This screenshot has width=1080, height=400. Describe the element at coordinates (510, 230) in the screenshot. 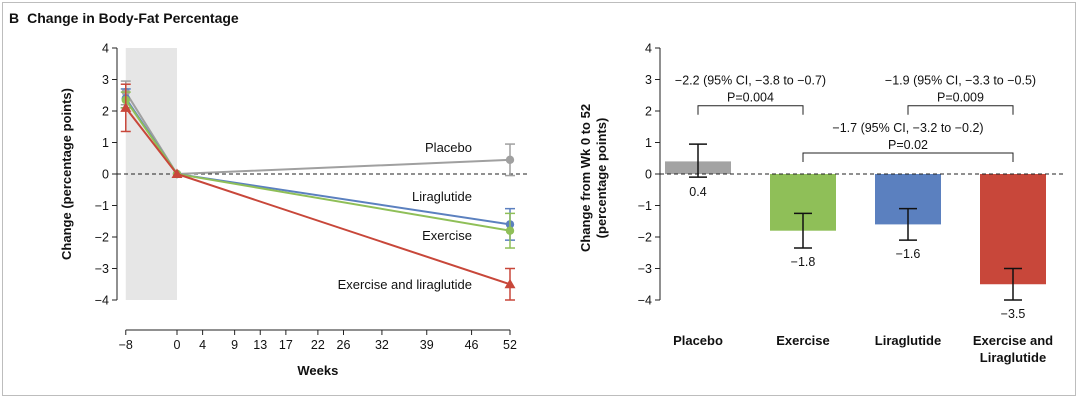

I see `data-point-exercise` at that location.